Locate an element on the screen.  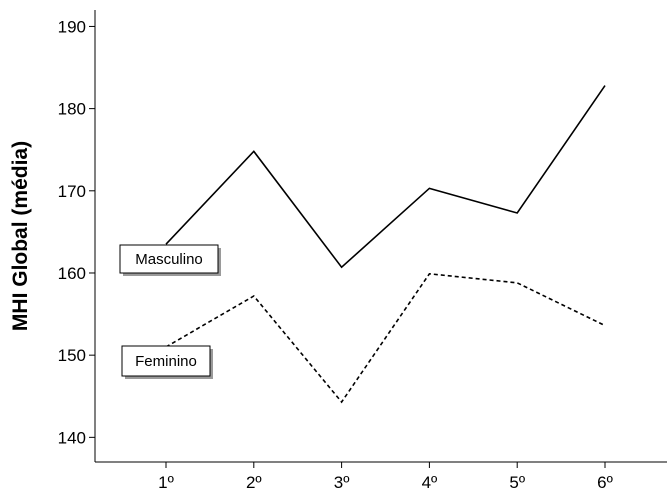
x-tick-label: 6º is located at coordinates (605, 482).